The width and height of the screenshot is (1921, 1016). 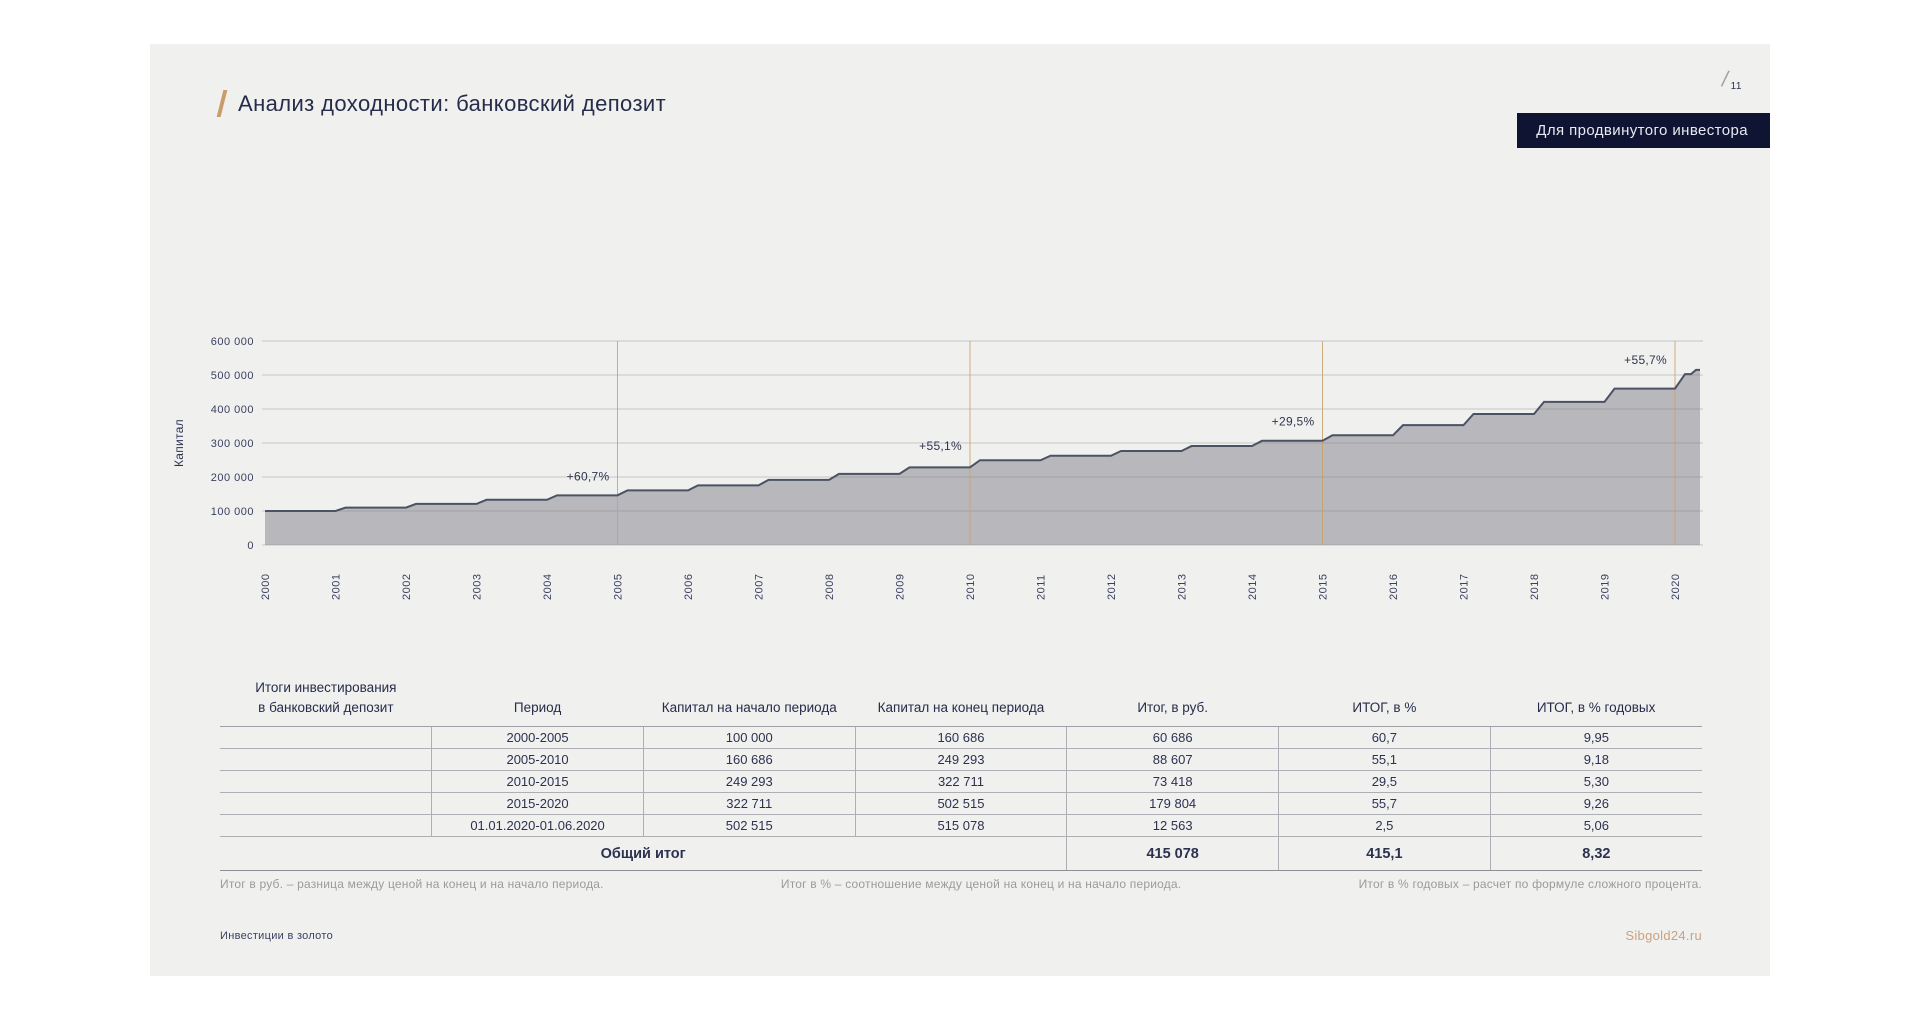 What do you see at coordinates (1384, 703) in the screenshot?
I see `table-header-cell: ИТОГ, в %` at bounding box center [1384, 703].